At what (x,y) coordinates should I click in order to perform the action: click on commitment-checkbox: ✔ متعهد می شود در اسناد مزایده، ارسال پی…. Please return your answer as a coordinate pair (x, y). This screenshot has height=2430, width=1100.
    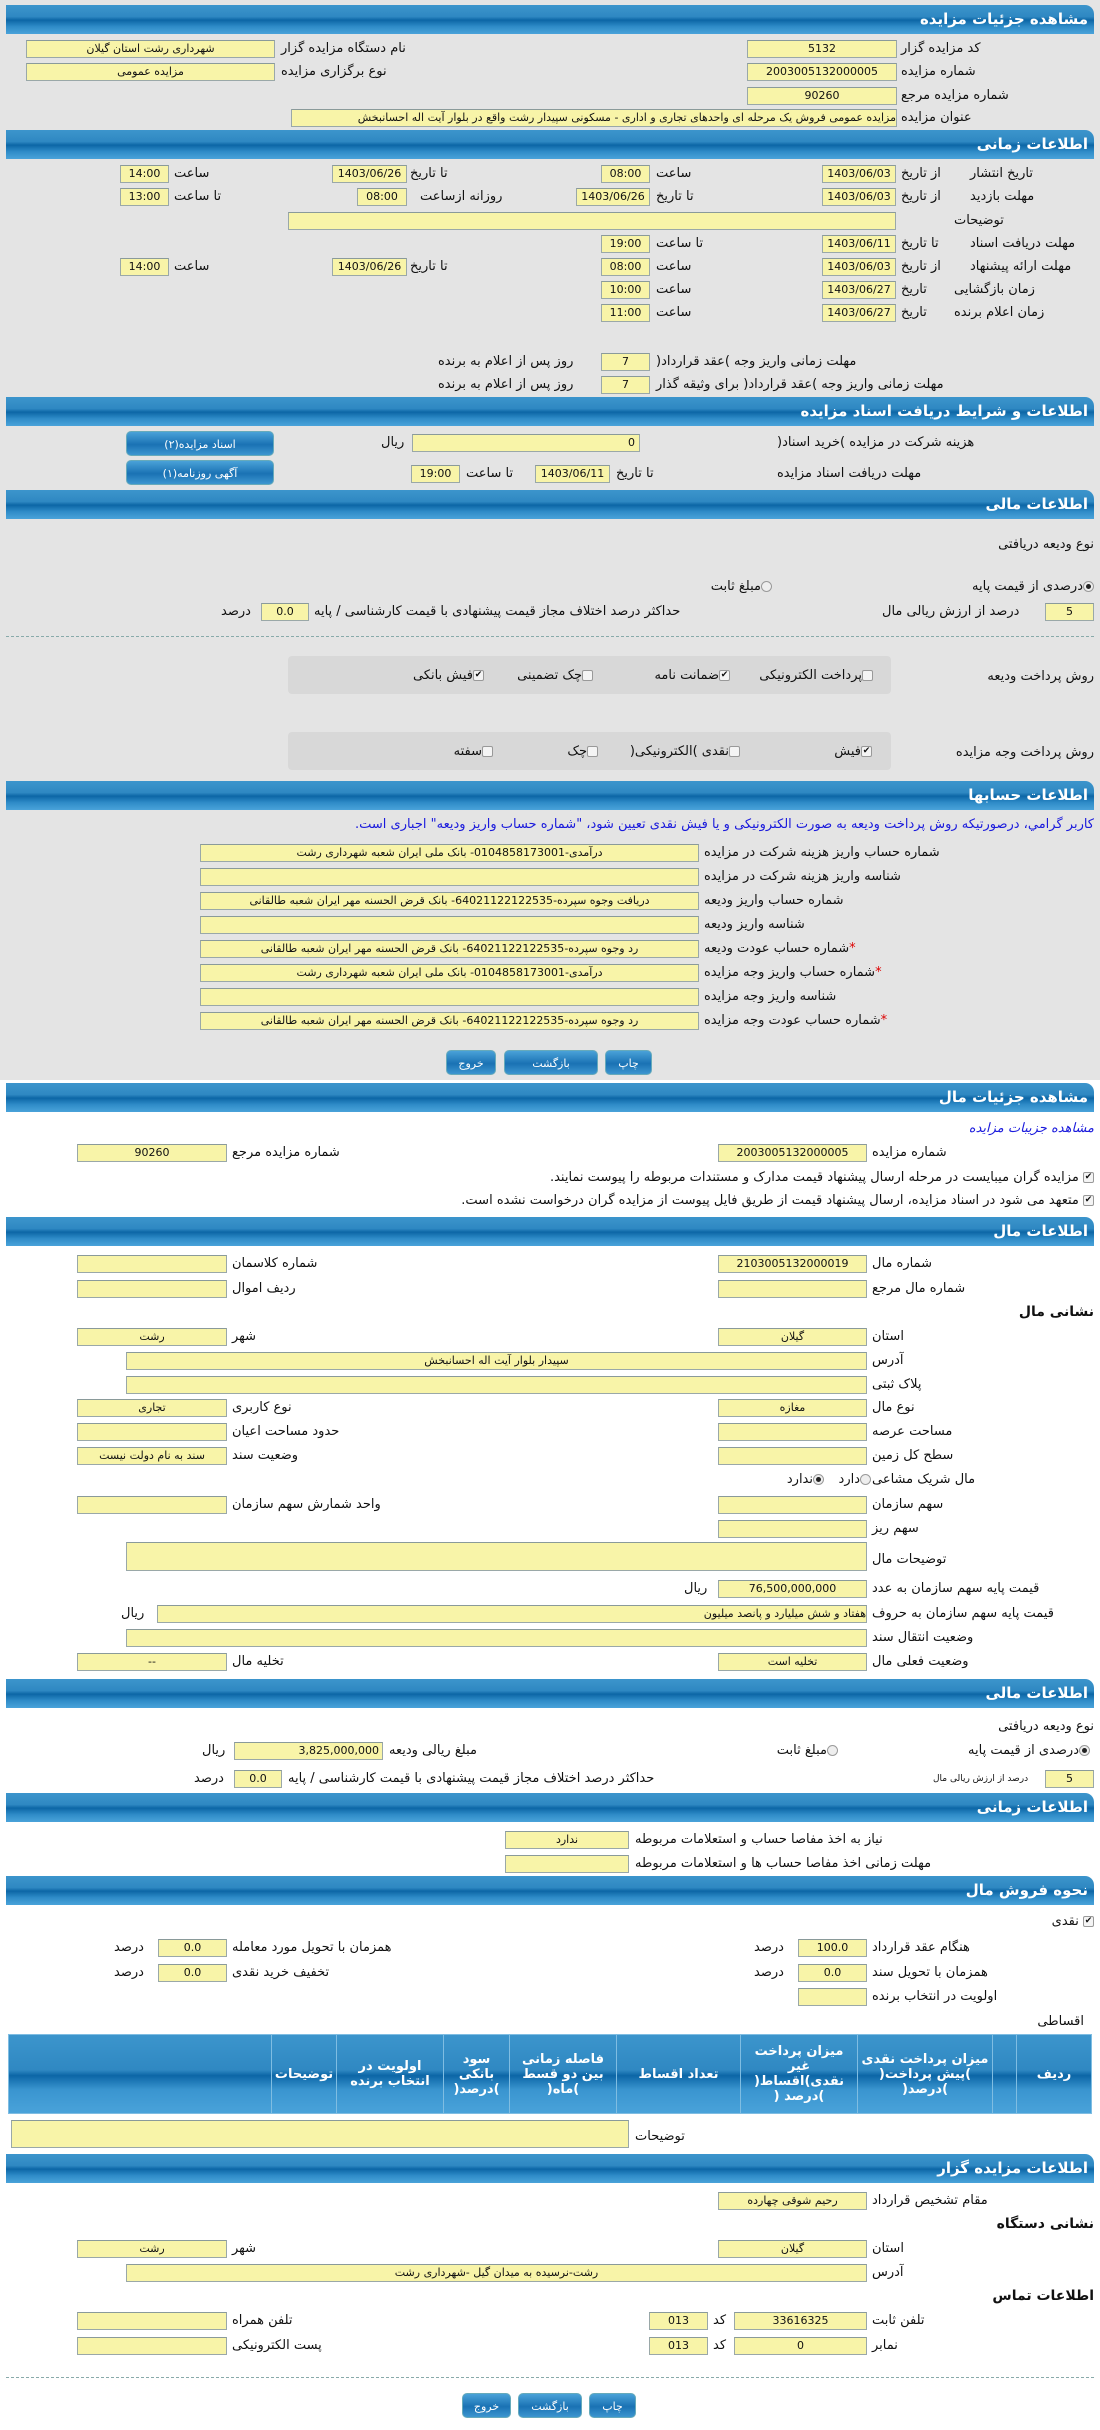
    Looking at the image, I should click on (777, 1201).